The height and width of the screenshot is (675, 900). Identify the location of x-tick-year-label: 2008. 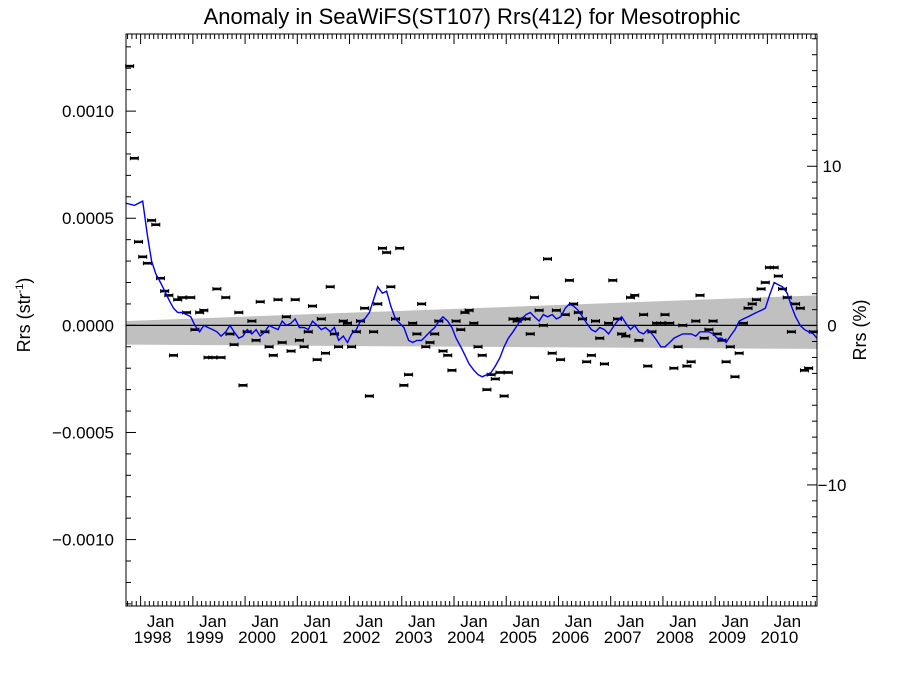
(675, 637).